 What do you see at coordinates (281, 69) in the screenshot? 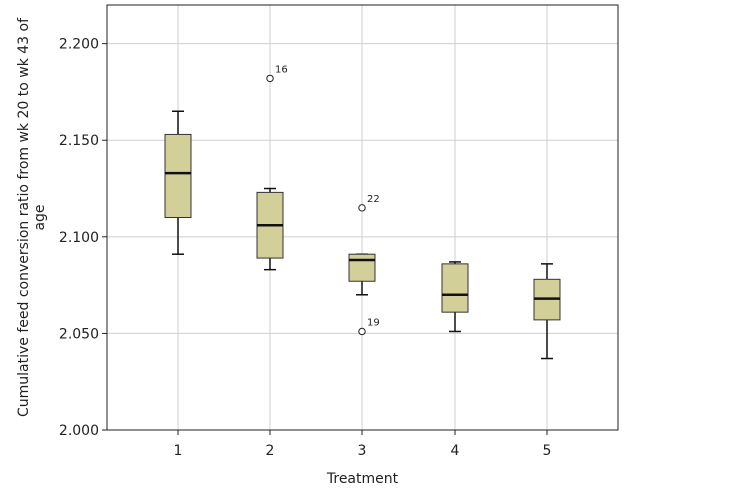
I see `outlier-label: 16` at bounding box center [281, 69].